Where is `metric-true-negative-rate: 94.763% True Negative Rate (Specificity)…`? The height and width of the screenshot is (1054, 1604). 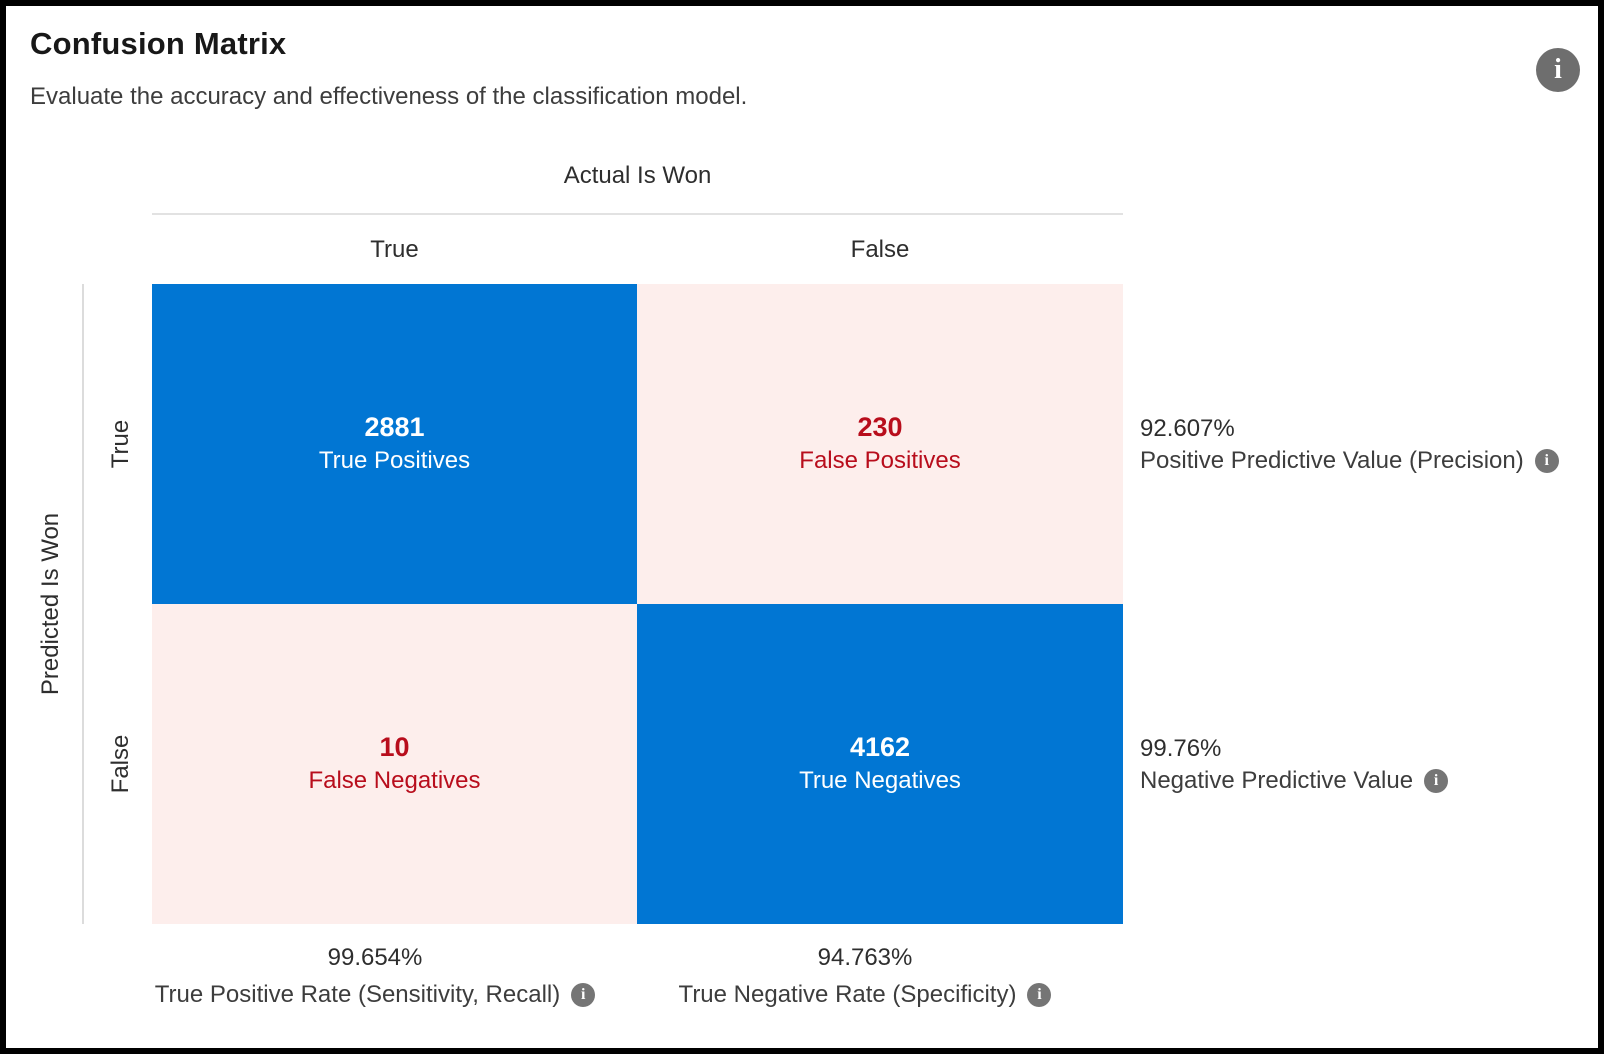 metric-true-negative-rate: 94.763% True Negative Rate (Specificity)… is located at coordinates (865, 976).